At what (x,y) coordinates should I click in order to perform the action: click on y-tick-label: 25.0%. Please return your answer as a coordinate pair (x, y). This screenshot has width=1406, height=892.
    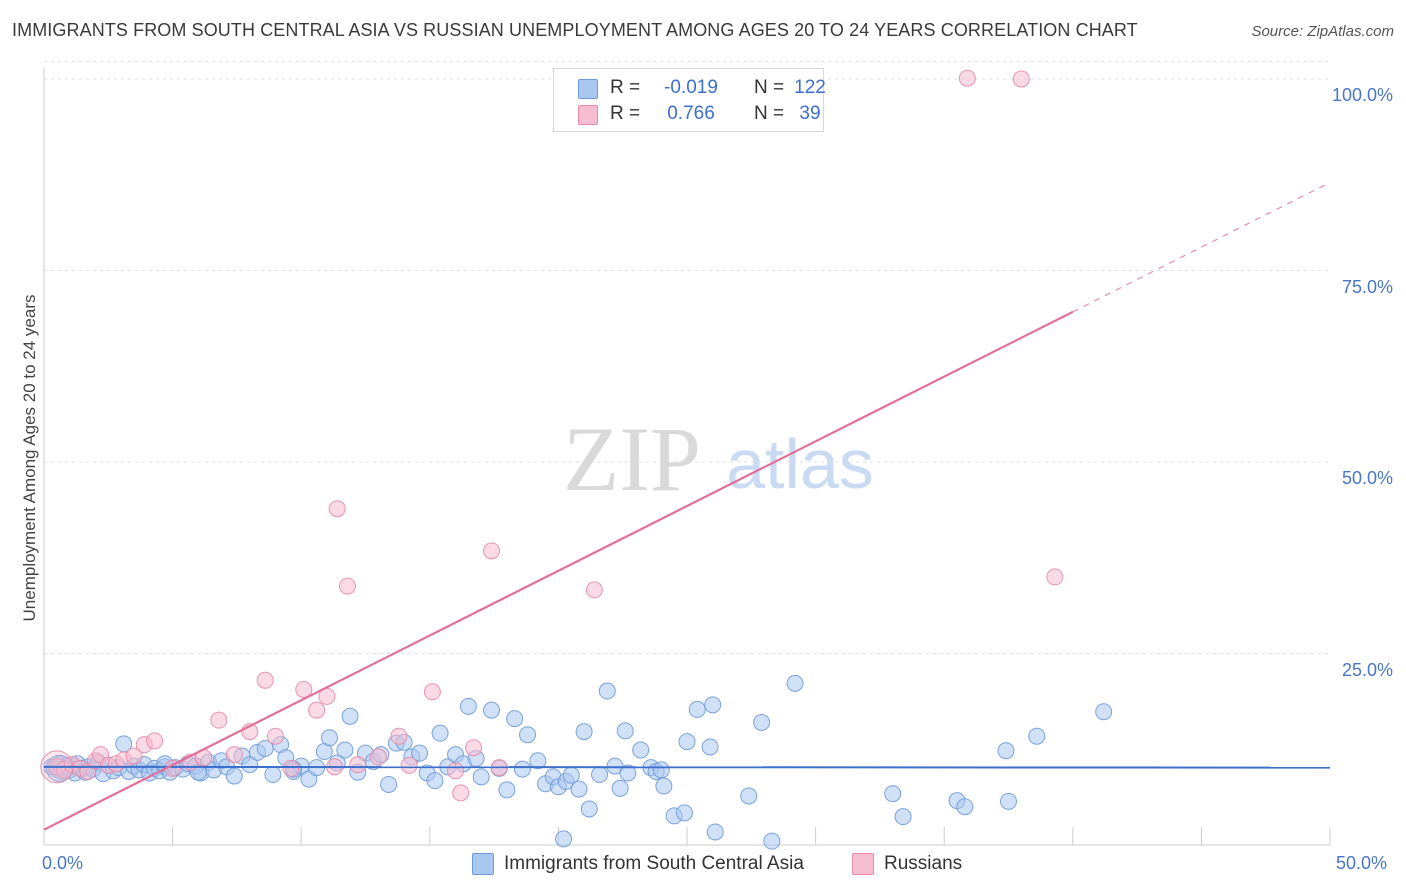
    Looking at the image, I should click on (1367, 669).